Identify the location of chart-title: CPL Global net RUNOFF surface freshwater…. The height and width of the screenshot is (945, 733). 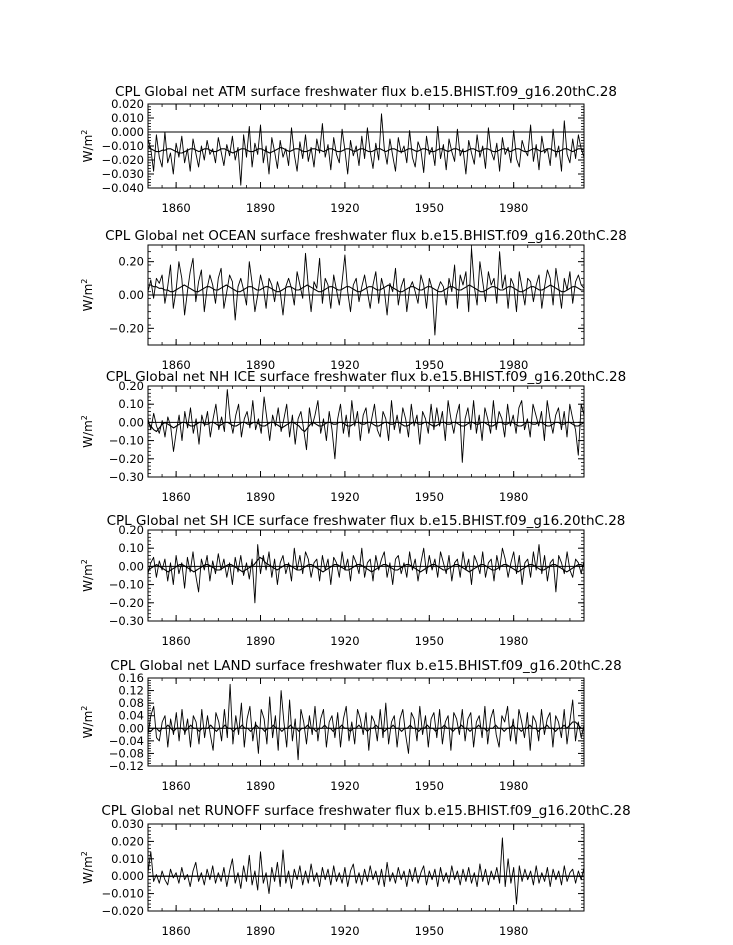
(365, 811).